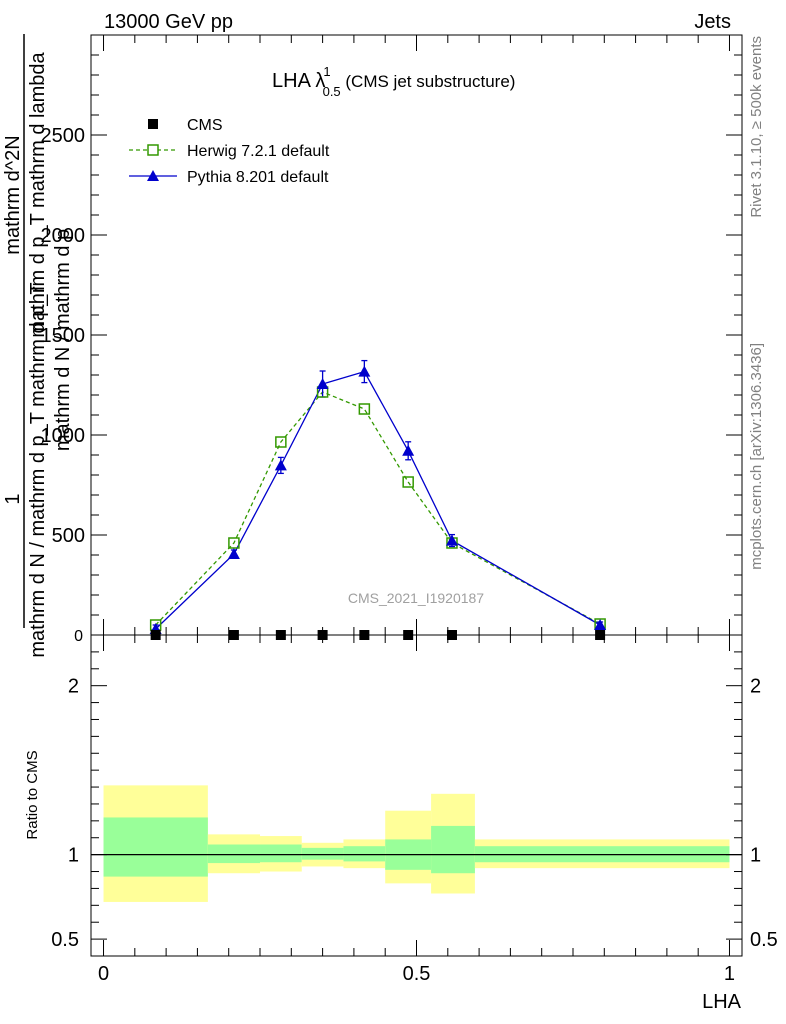 The image size is (786, 1024). What do you see at coordinates (755, 856) in the screenshot?
I see `ratio-ytick-label-right: 1` at bounding box center [755, 856].